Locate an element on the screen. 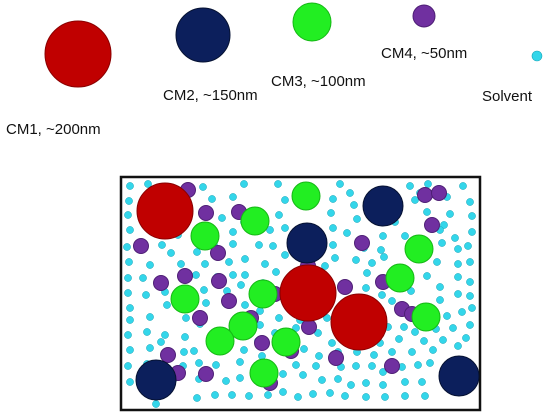 This screenshot has height=417, width=550. legend-cm3-label: CM3, ~100nm is located at coordinates (318, 81).